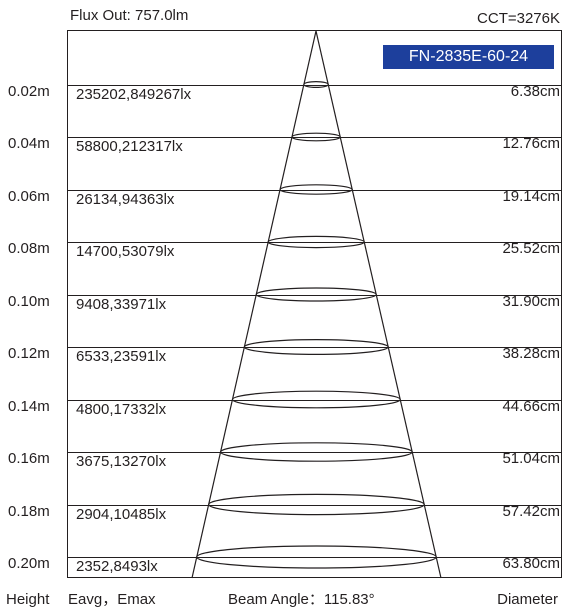  I want to click on model-badge: FN-2835E-60-24, so click(468, 57).